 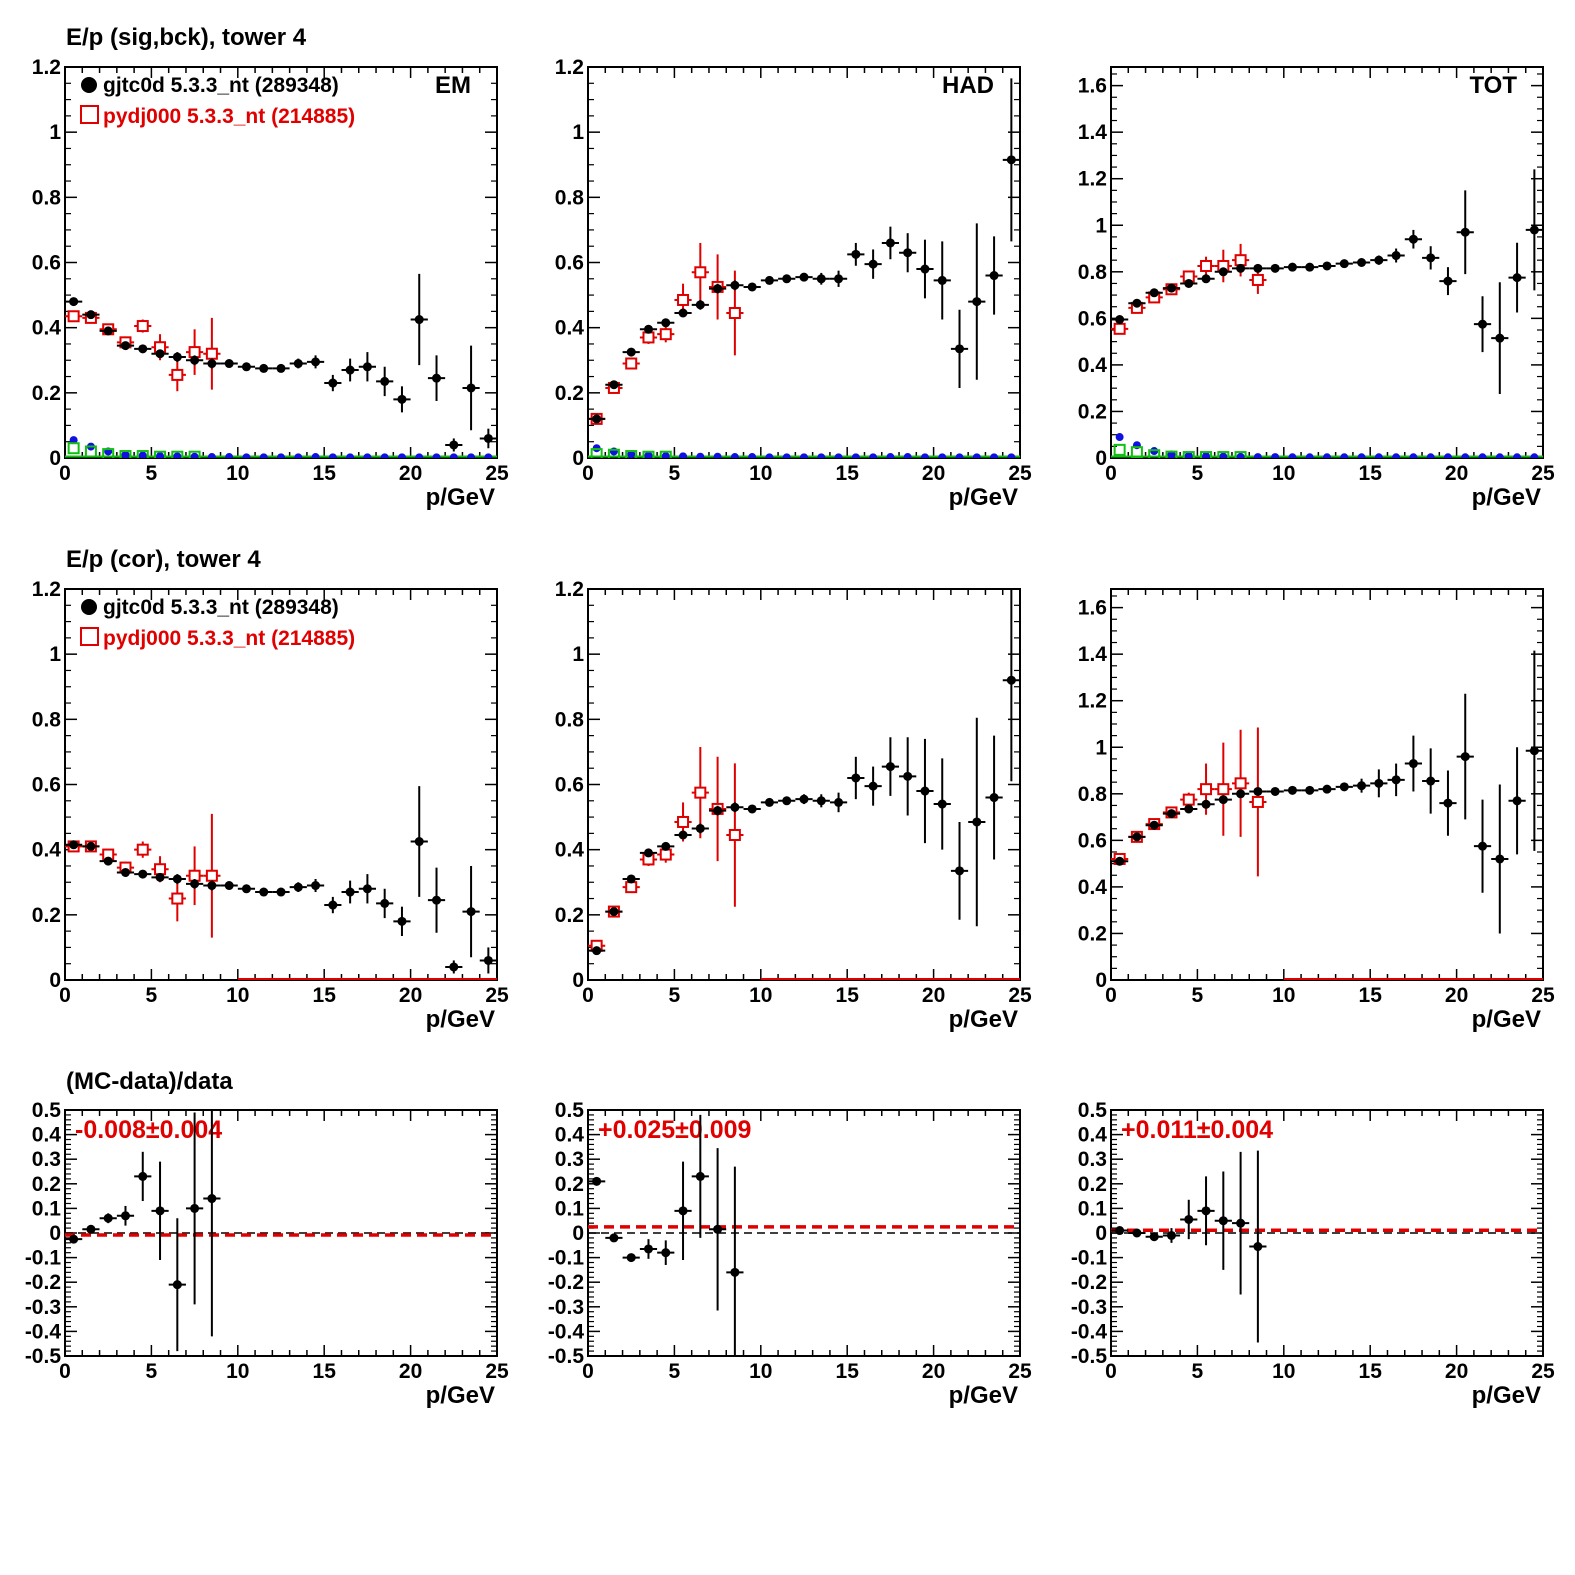 What do you see at coordinates (47, 1110) in the screenshot?
I see `y-tick-label: 0.5` at bounding box center [47, 1110].